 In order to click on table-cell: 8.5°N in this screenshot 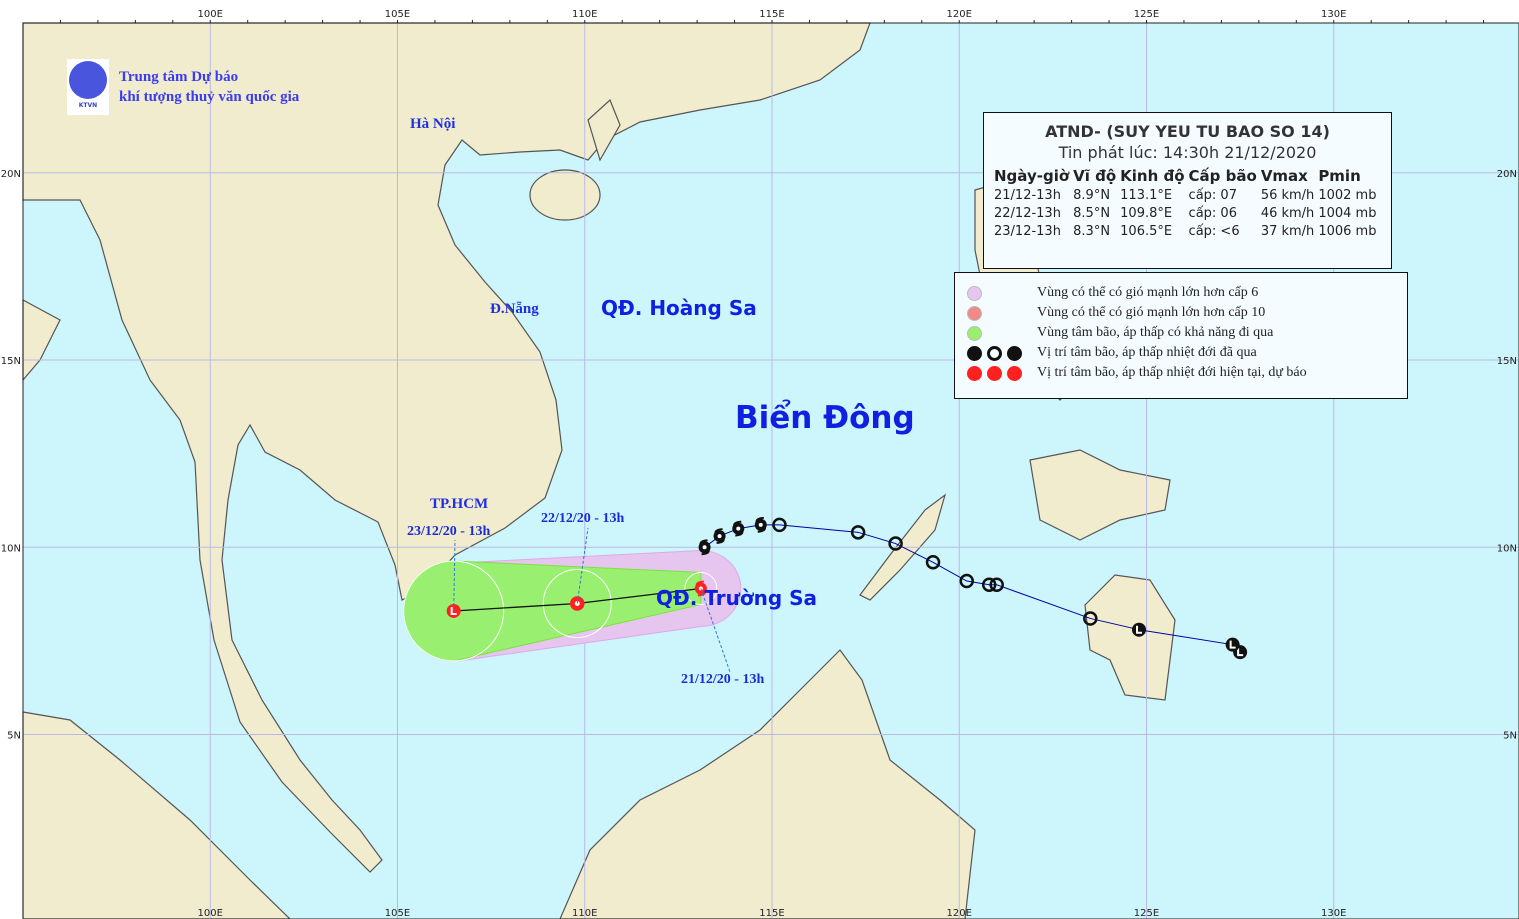, I will do `click(1092, 213)`.